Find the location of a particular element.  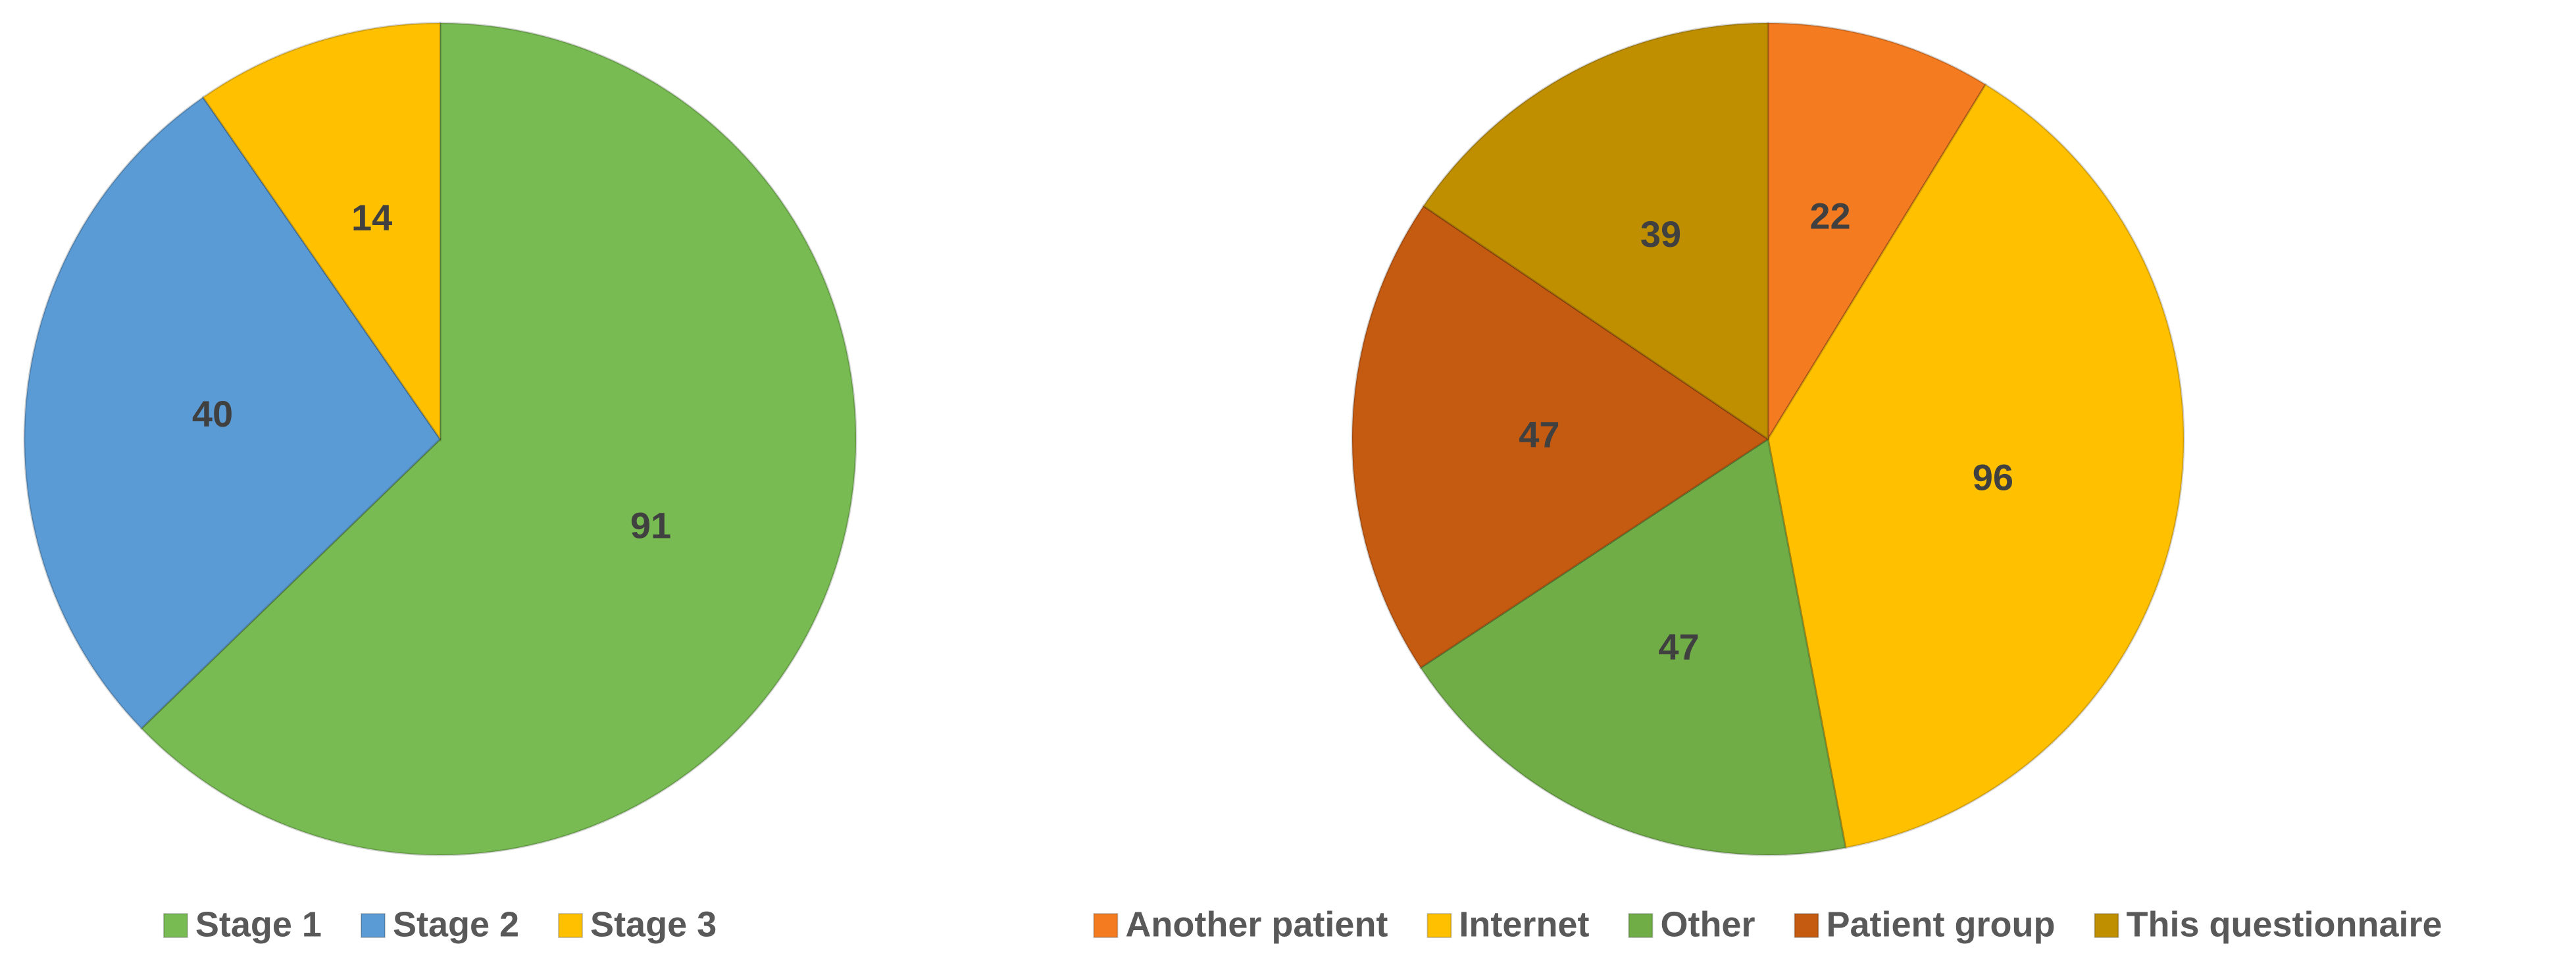

legend-label: Another patient is located at coordinates (1256, 924).